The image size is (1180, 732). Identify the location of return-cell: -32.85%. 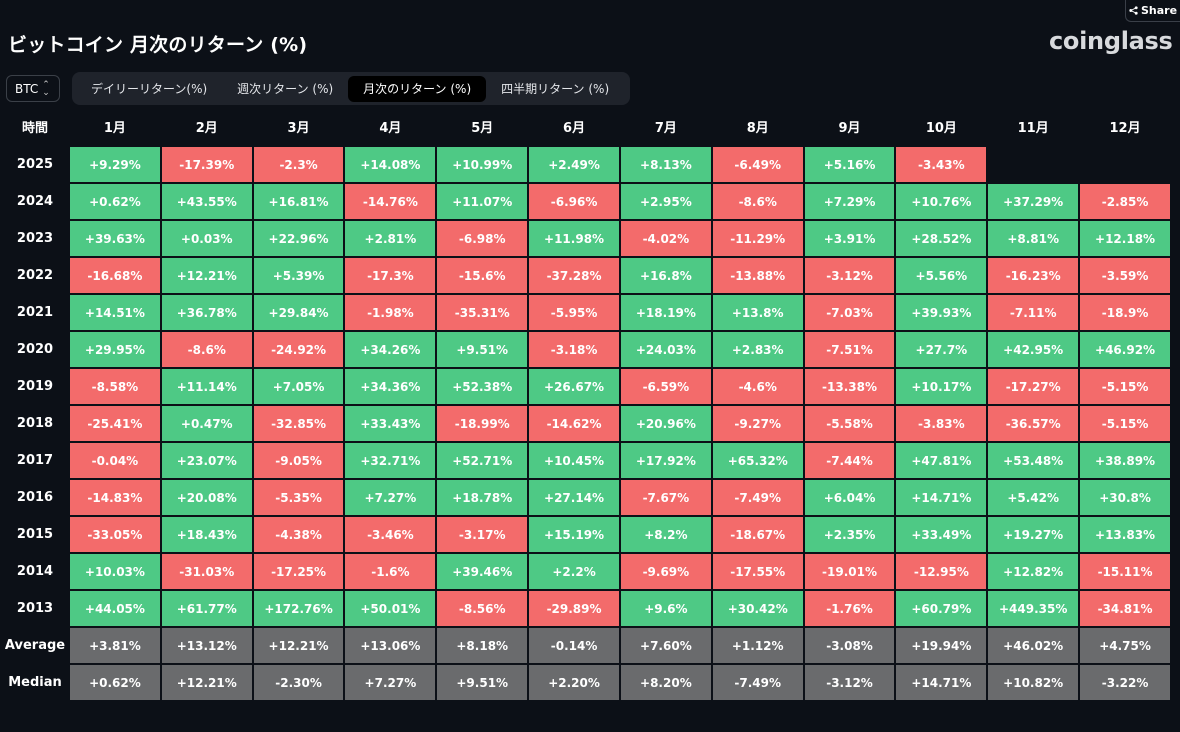
(298, 423).